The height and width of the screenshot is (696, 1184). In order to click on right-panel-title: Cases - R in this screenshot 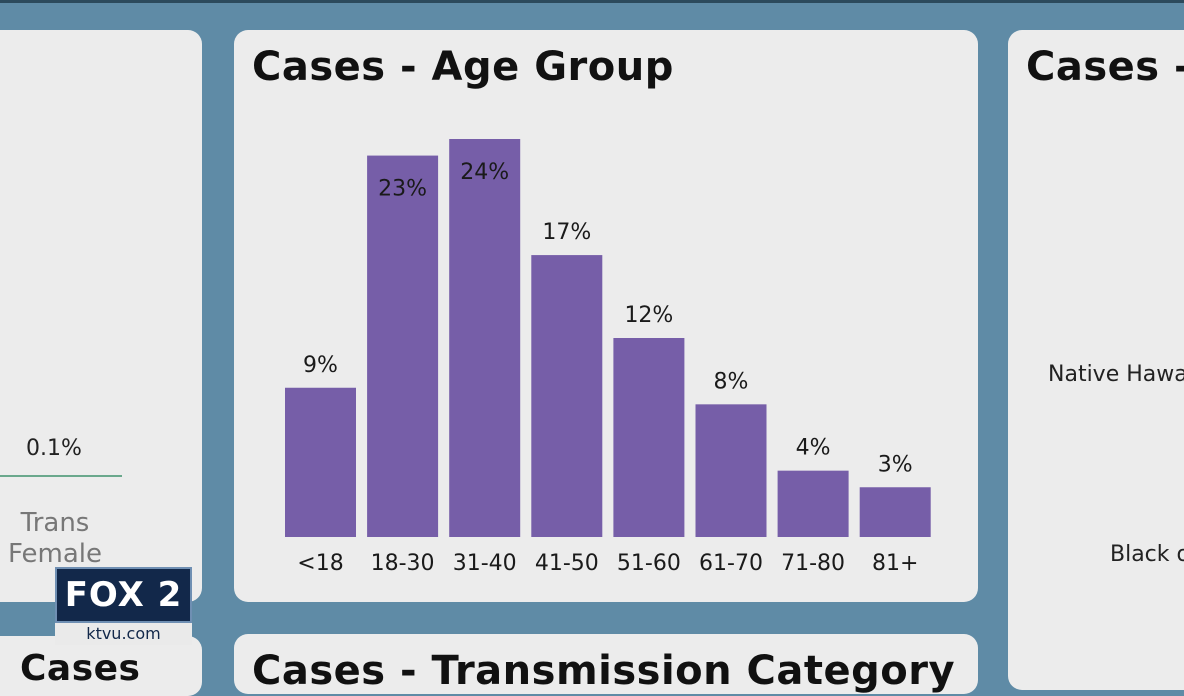, I will do `click(1105, 67)`.